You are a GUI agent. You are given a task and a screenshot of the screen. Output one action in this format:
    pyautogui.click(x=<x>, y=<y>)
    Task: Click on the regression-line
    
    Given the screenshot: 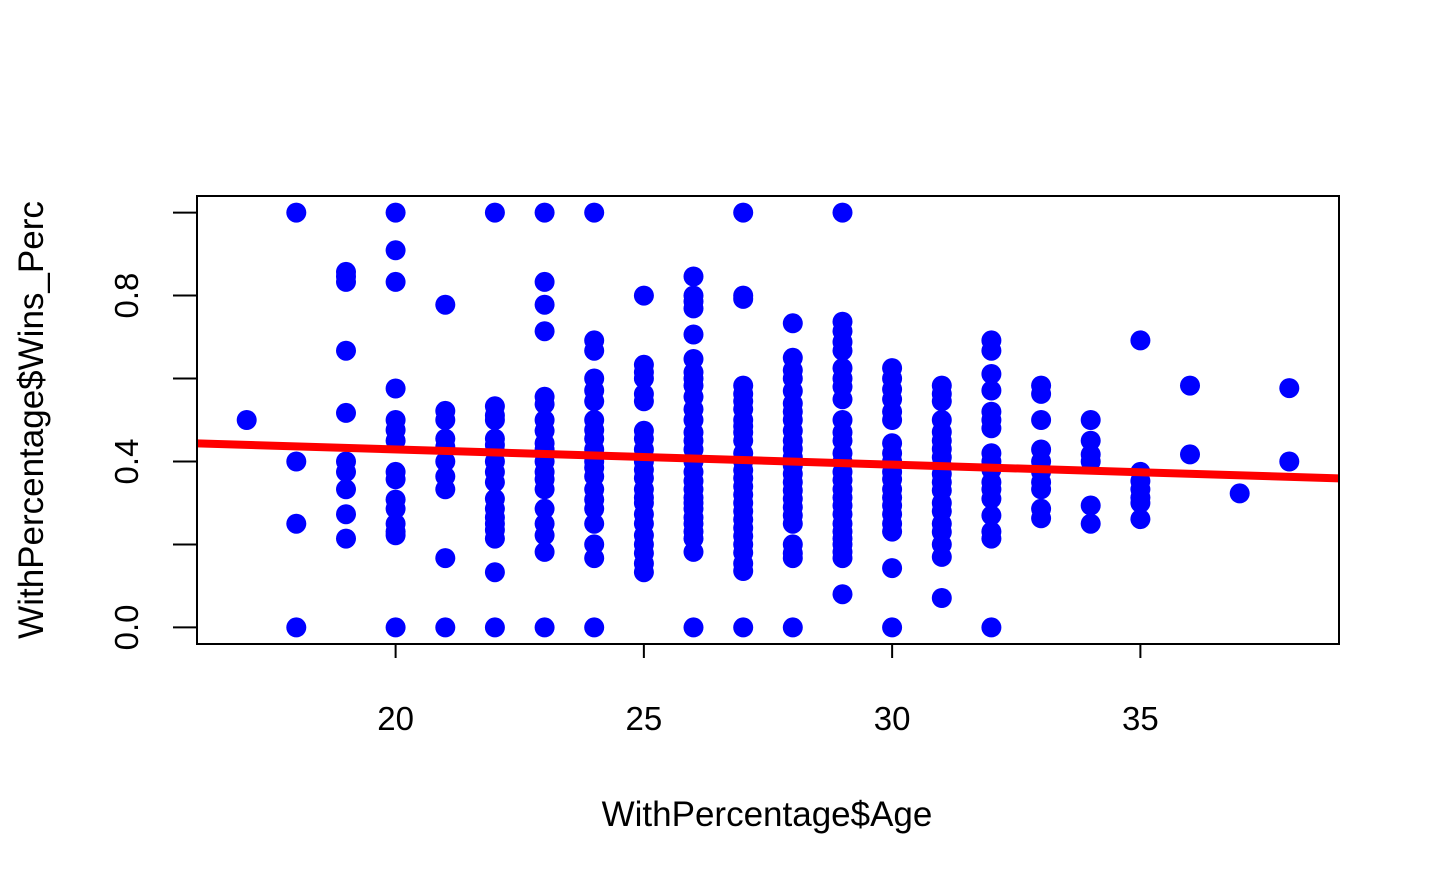 What is the action you would take?
    pyautogui.click(x=768, y=461)
    